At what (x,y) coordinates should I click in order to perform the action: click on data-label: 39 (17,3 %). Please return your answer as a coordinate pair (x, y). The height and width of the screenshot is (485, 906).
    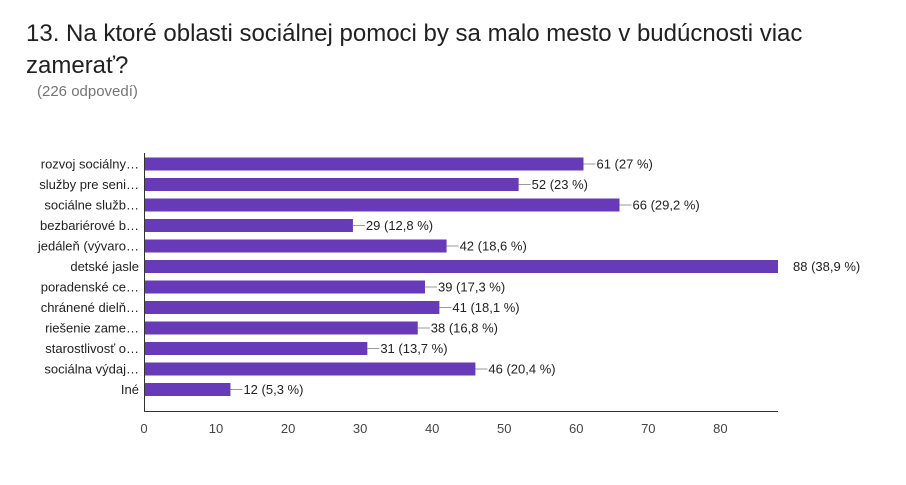
    Looking at the image, I should click on (471, 287).